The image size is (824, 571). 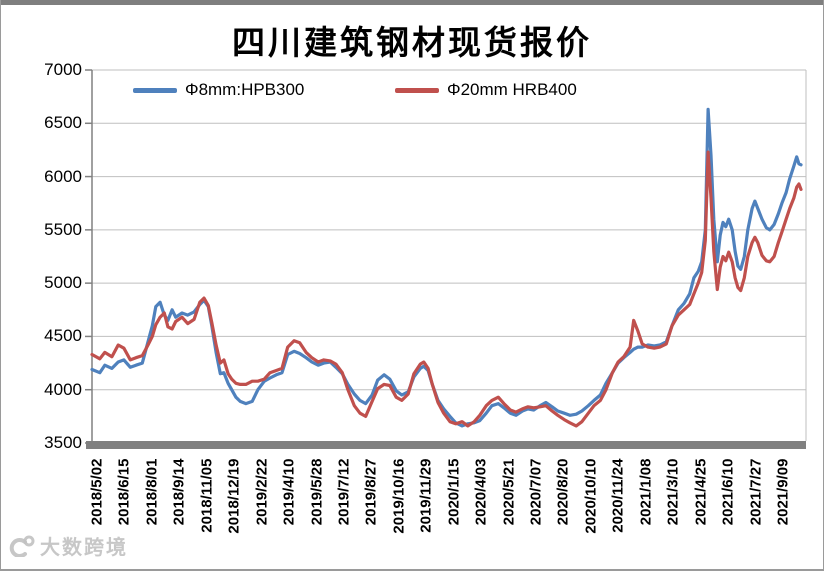 I want to click on y-axis-label-6000: 6000, so click(x=63, y=176).